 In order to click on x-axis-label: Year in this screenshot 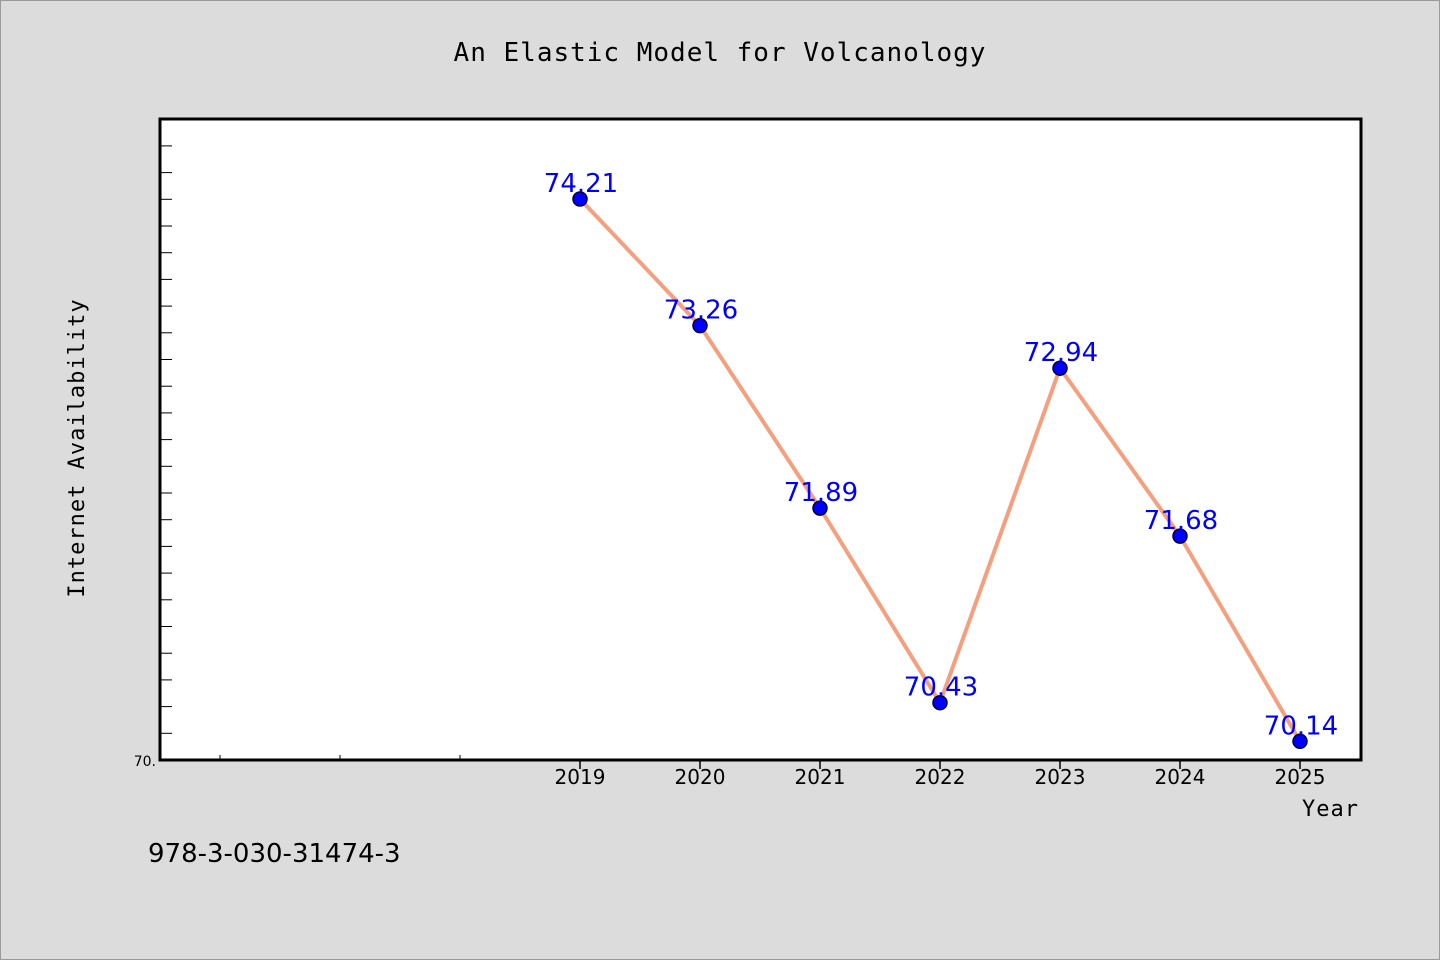, I will do `click(1330, 809)`.